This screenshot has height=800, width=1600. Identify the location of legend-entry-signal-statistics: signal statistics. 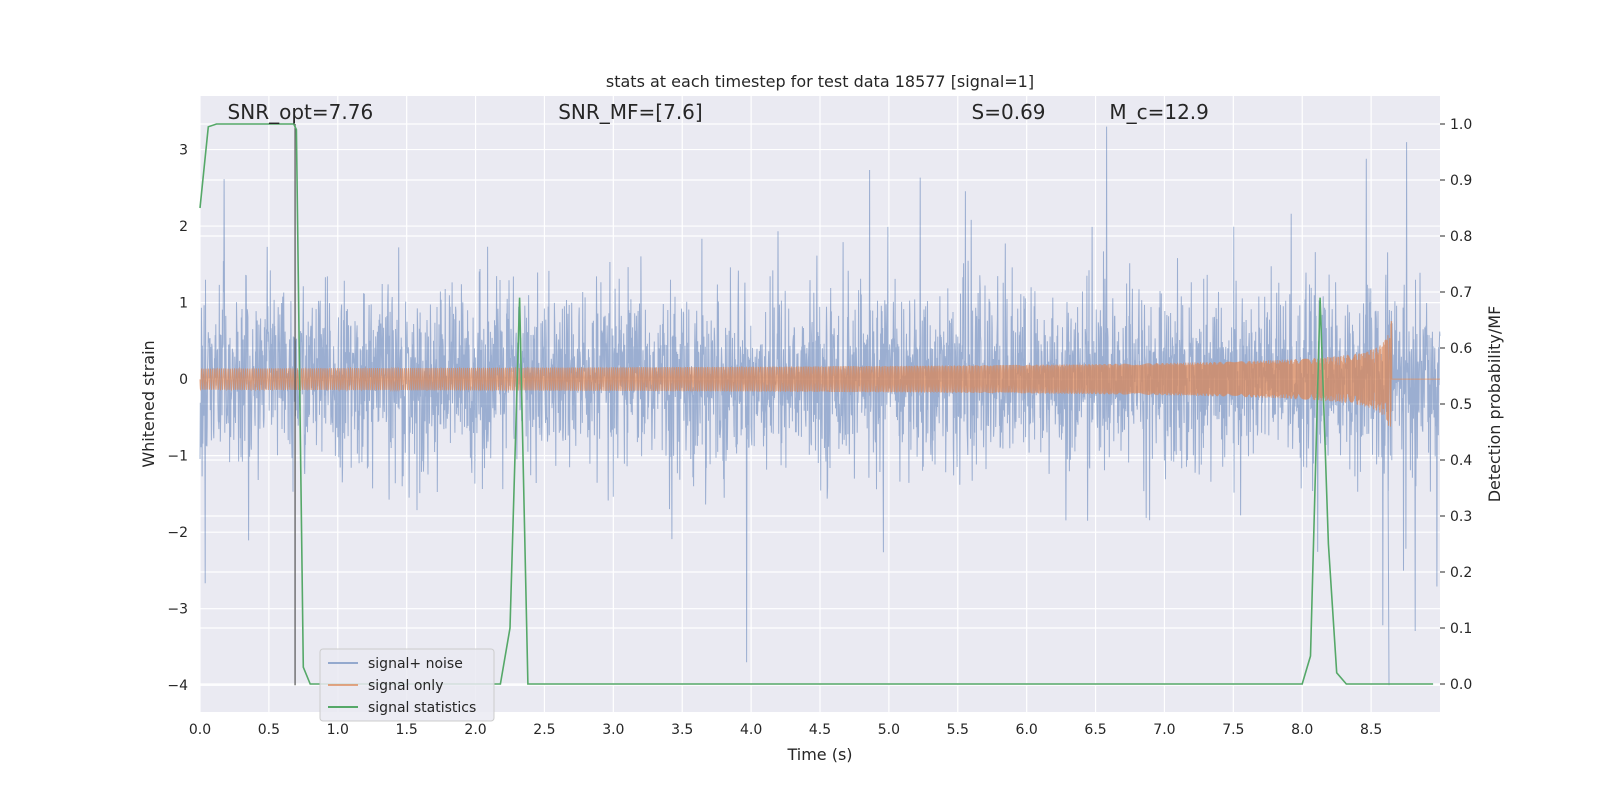
(422, 708).